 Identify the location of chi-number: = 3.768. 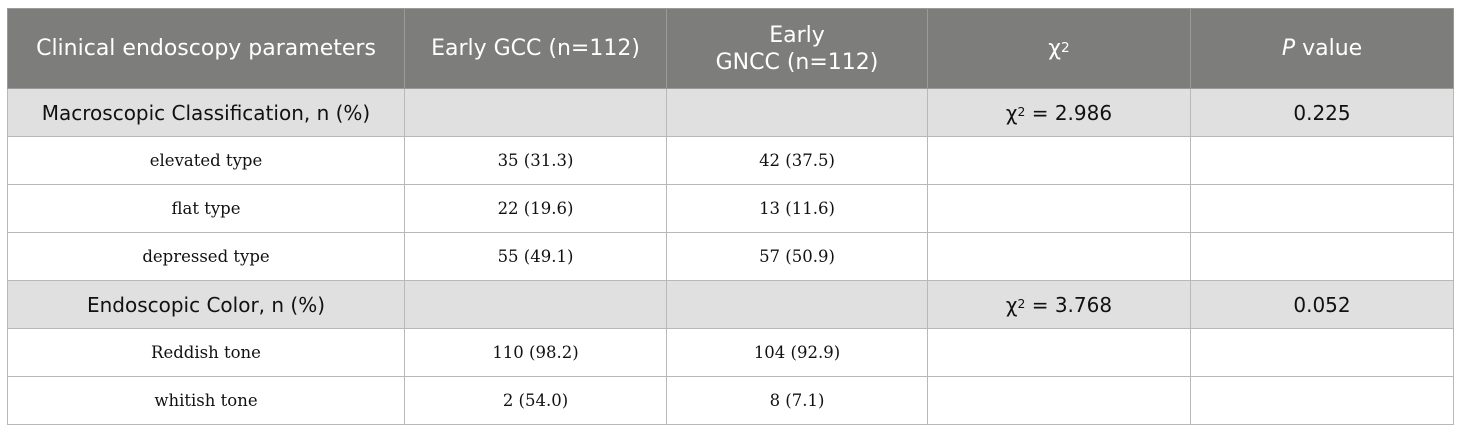
(1069, 304).